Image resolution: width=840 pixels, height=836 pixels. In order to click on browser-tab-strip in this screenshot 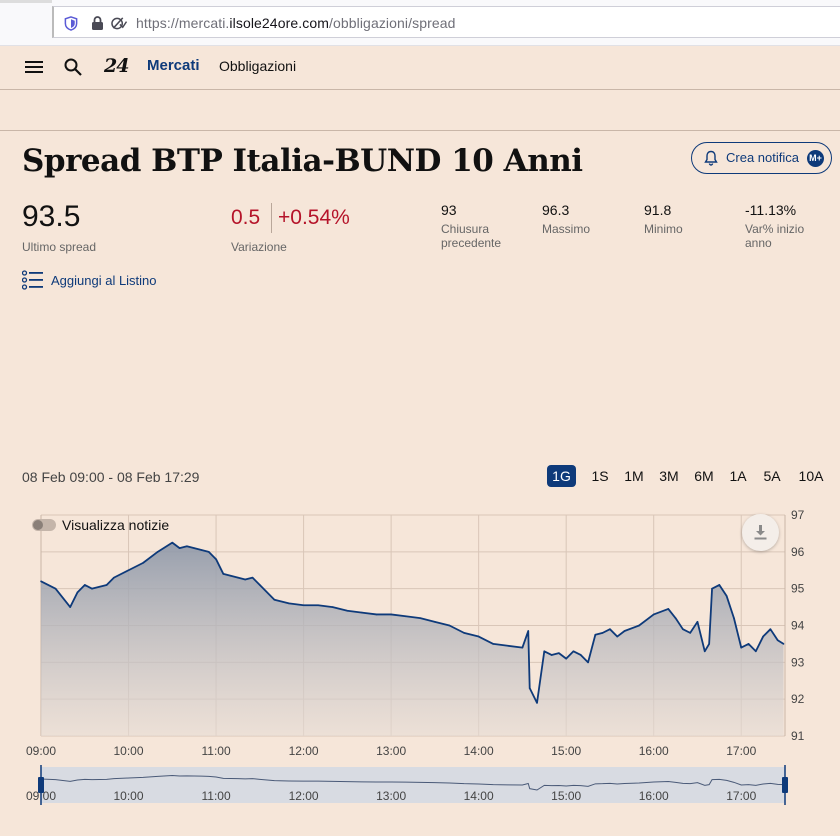, I will do `click(26, 1)`.